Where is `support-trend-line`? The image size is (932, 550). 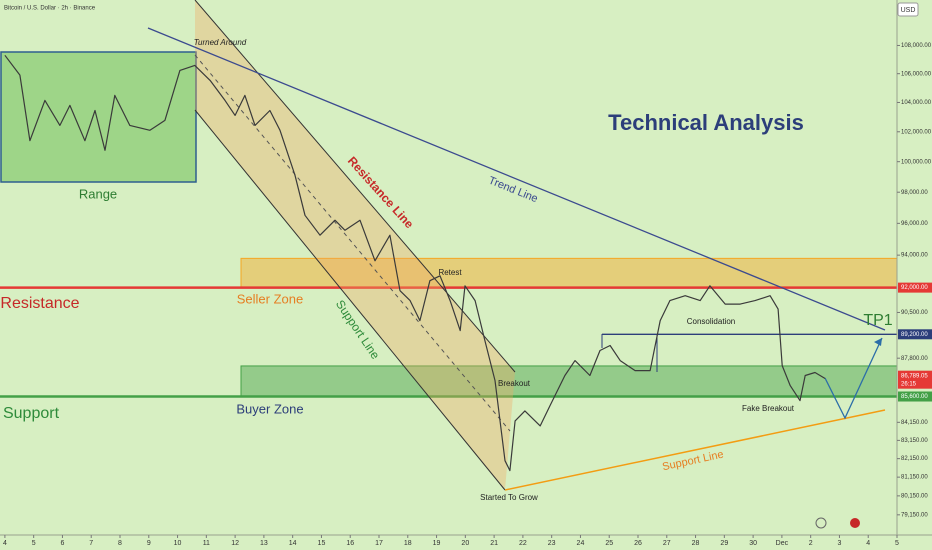
support-trend-line is located at coordinates (695, 450).